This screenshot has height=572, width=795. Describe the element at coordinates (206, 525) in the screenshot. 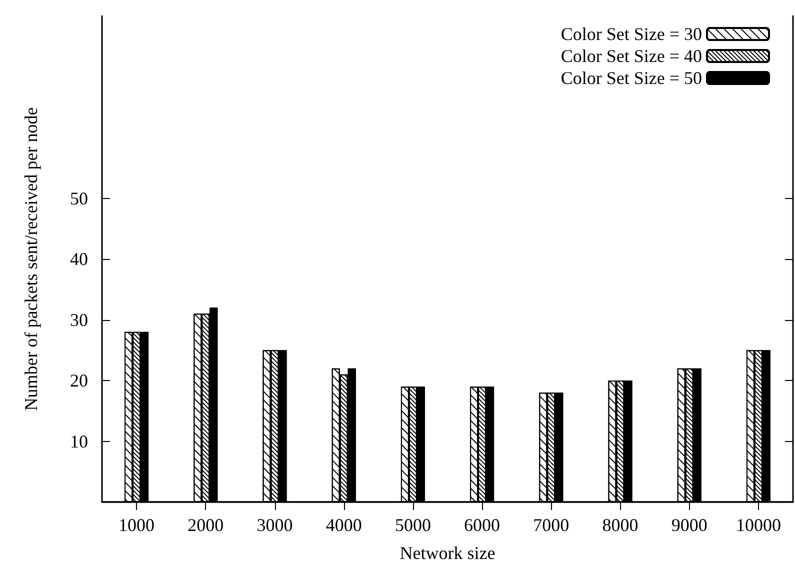

I see `x-tick-label: 2000` at that location.